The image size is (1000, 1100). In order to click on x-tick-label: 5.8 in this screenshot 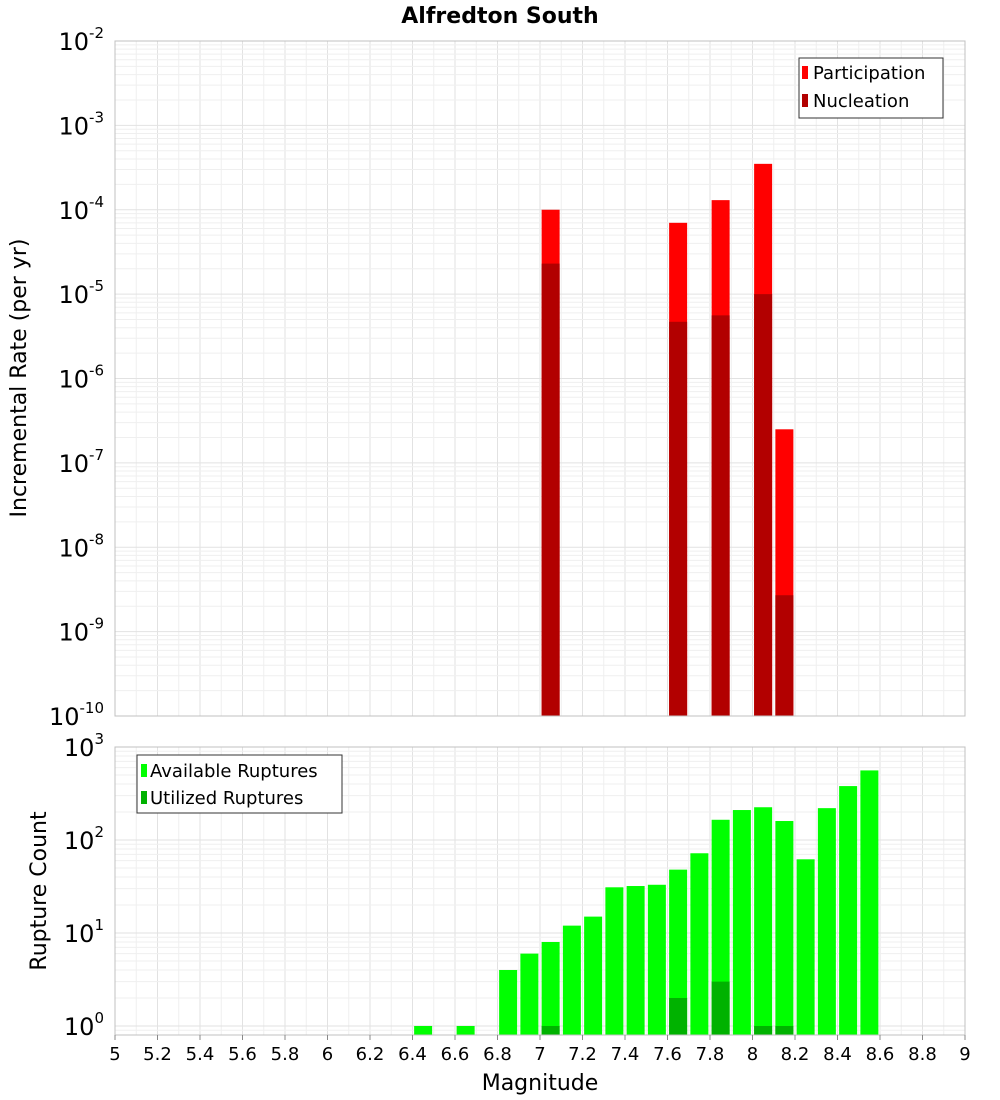, I will do `click(285, 1054)`.